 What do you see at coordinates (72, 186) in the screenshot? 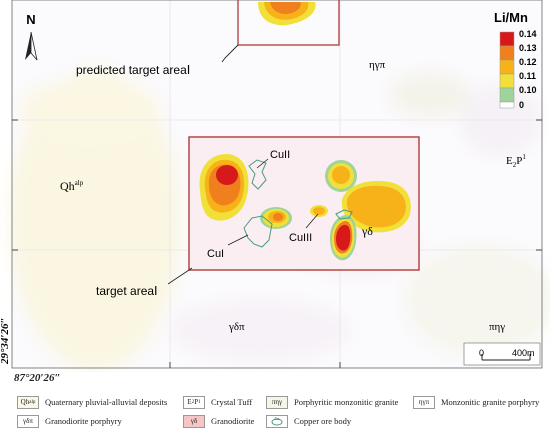
I see `label-qh: Qhalp` at bounding box center [72, 186].